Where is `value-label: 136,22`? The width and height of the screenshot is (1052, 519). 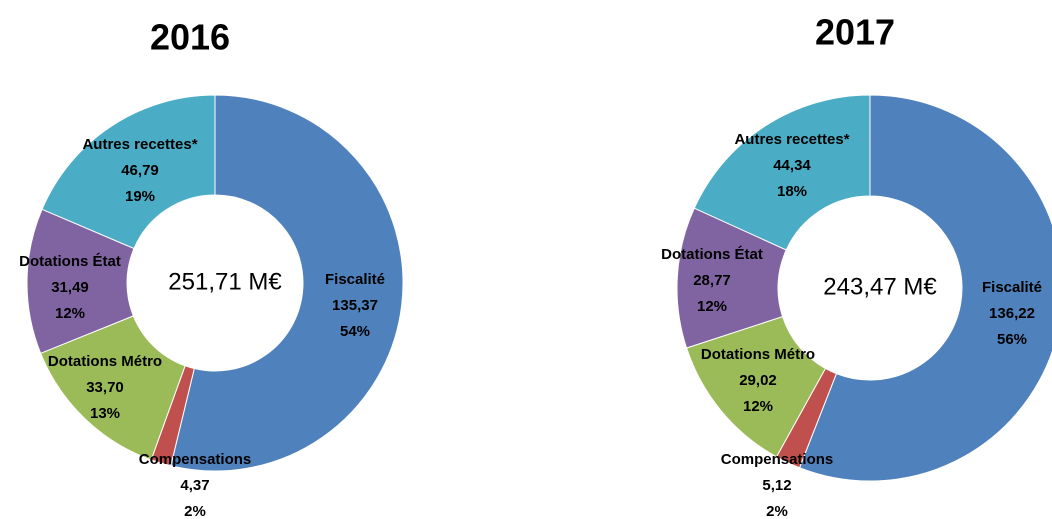 value-label: 136,22 is located at coordinates (1012, 313).